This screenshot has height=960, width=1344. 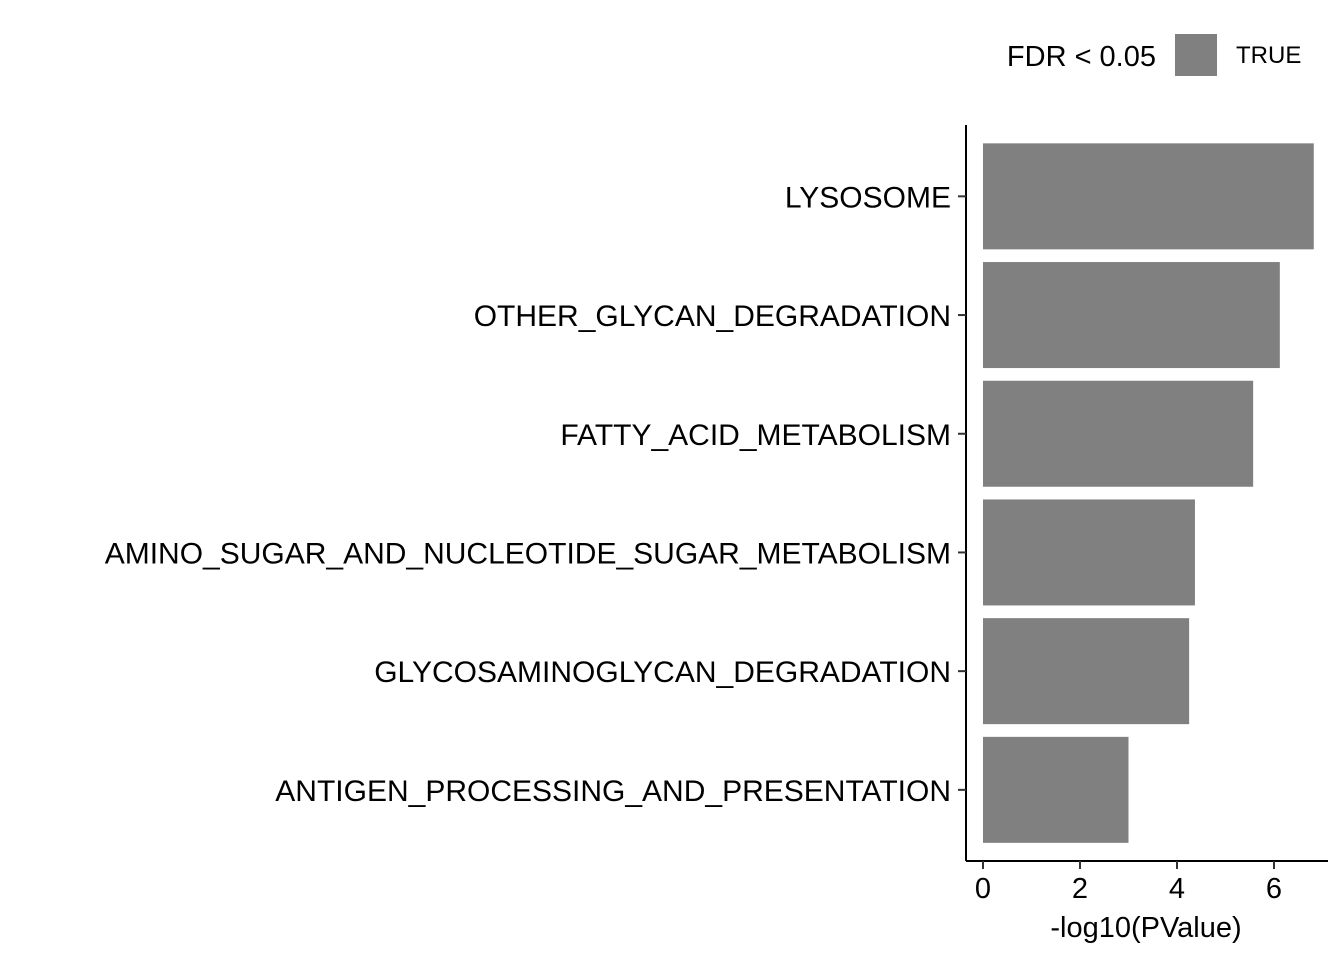 I want to click on y-tick-label: OTHER_GLYCAN_DEGRADATION, so click(x=712, y=316).